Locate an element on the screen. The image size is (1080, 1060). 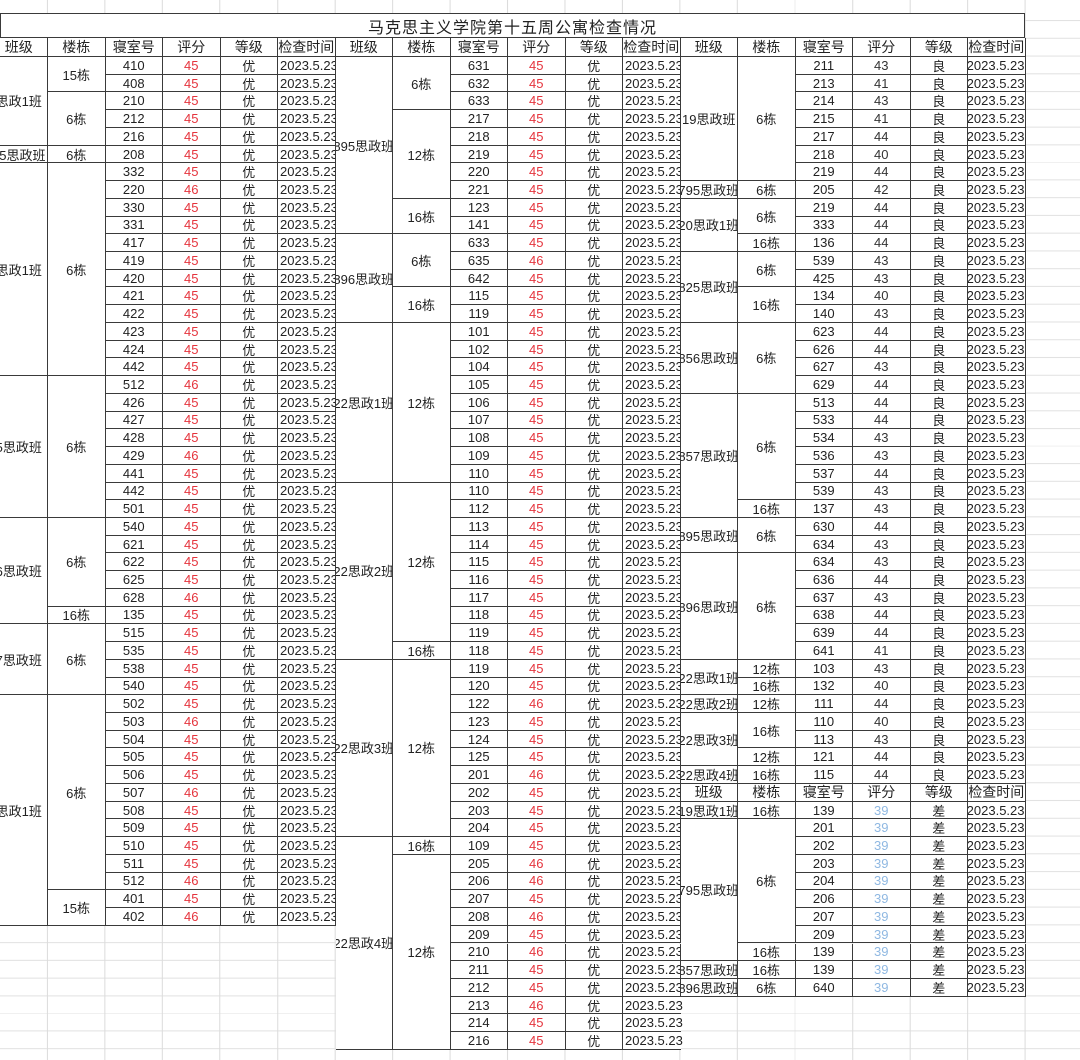
class-cell: 思政1班 is located at coordinates (24, 810).